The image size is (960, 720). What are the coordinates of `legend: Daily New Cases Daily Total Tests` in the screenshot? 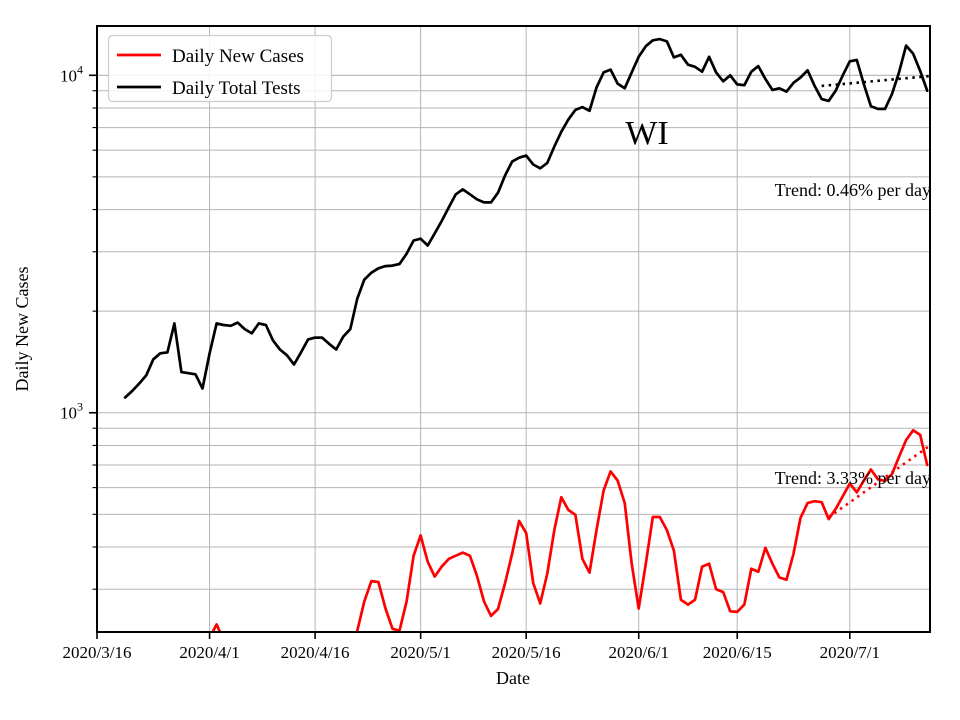 It's located at (220, 68).